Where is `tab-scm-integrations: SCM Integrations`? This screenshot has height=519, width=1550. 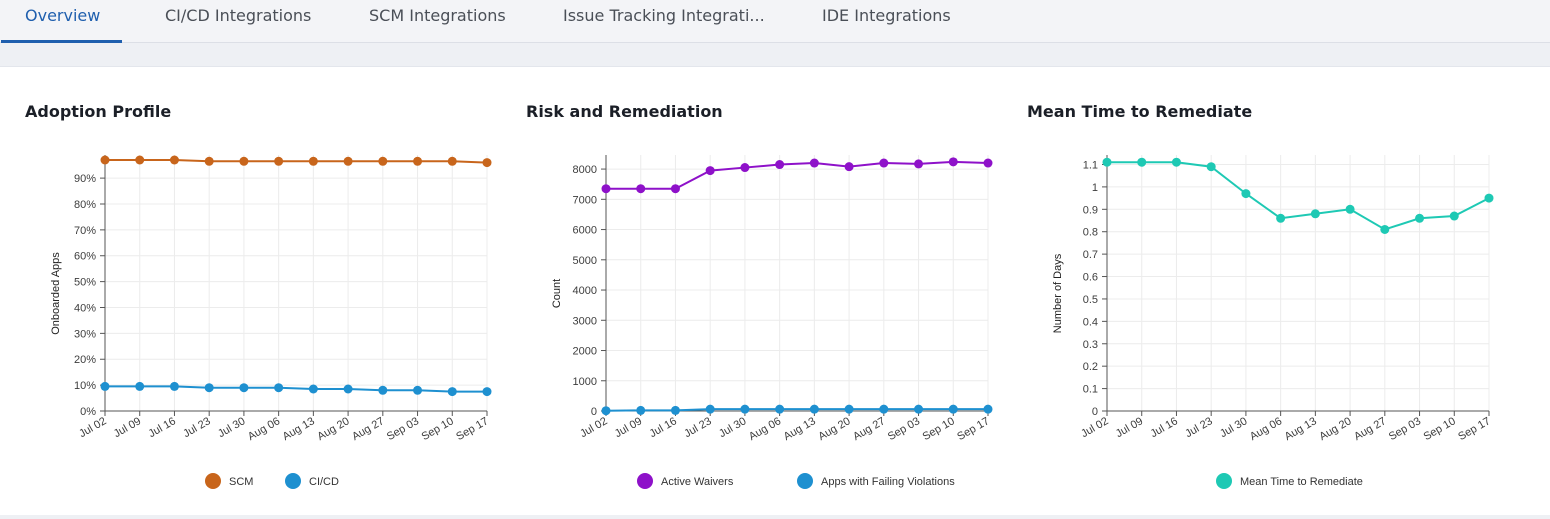
tab-scm-integrations: SCM Integrations is located at coordinates (437, 15).